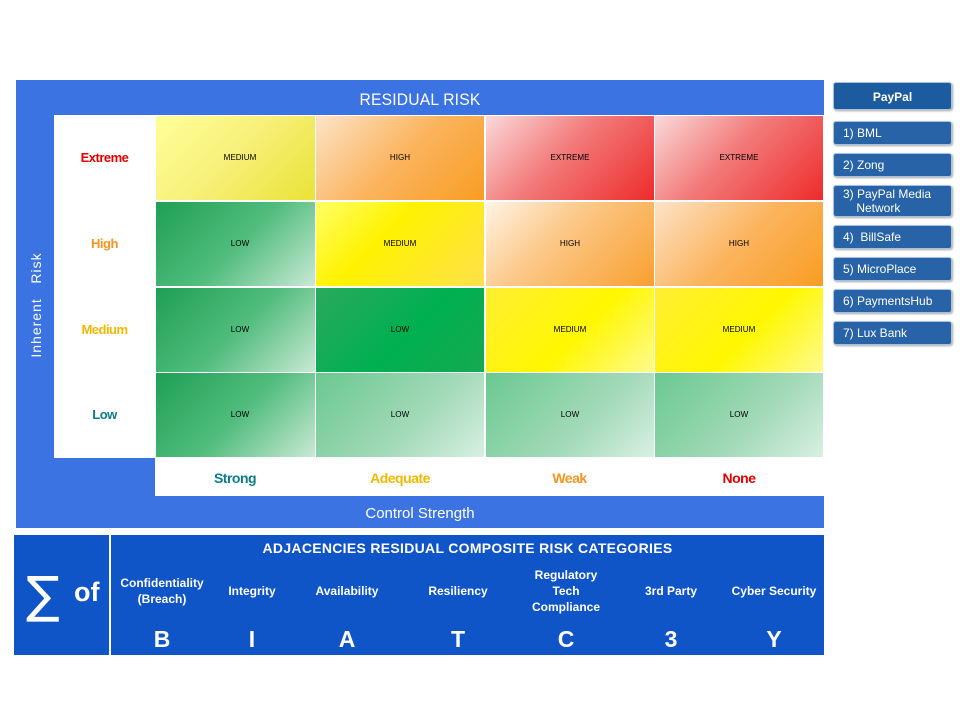 This screenshot has height=720, width=960. What do you see at coordinates (892, 96) in the screenshot?
I see `paypal-header-button: PayPal` at bounding box center [892, 96].